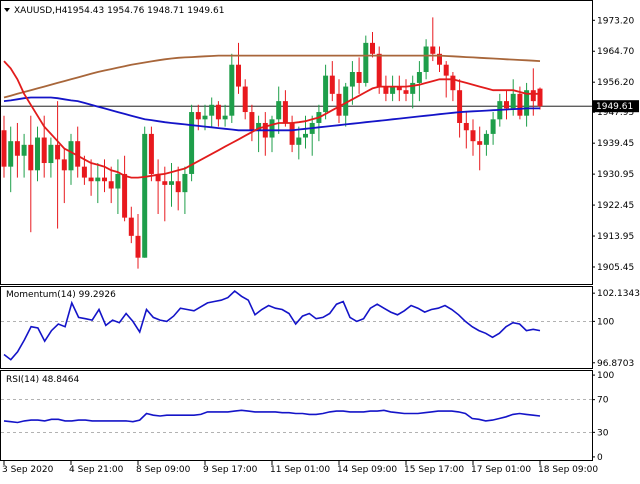 The width and height of the screenshot is (640, 484). I want to click on time-tick-label: 18 Sep 09:00, so click(568, 470).